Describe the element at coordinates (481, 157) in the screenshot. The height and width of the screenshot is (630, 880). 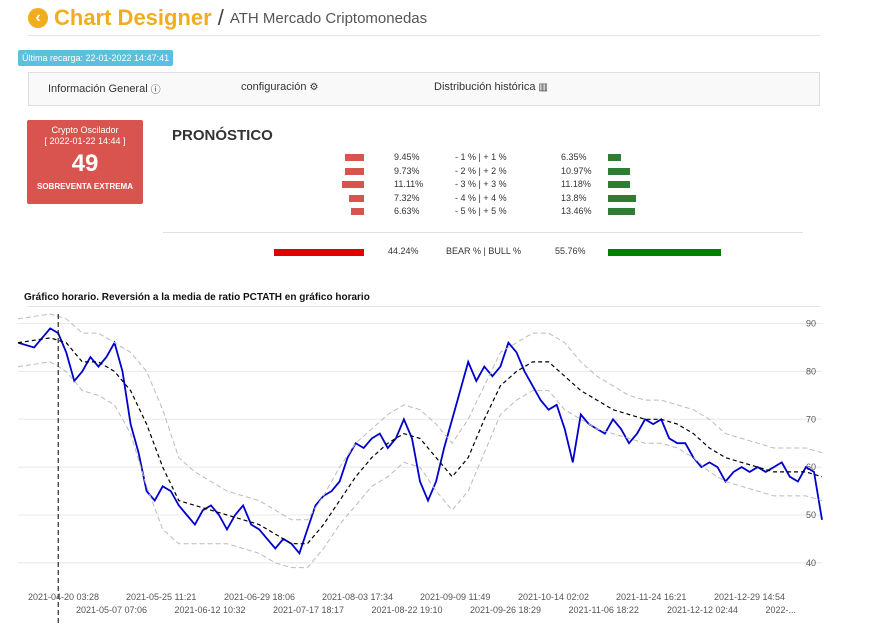
I see `range-label: - 1 % | + 1 %` at that location.